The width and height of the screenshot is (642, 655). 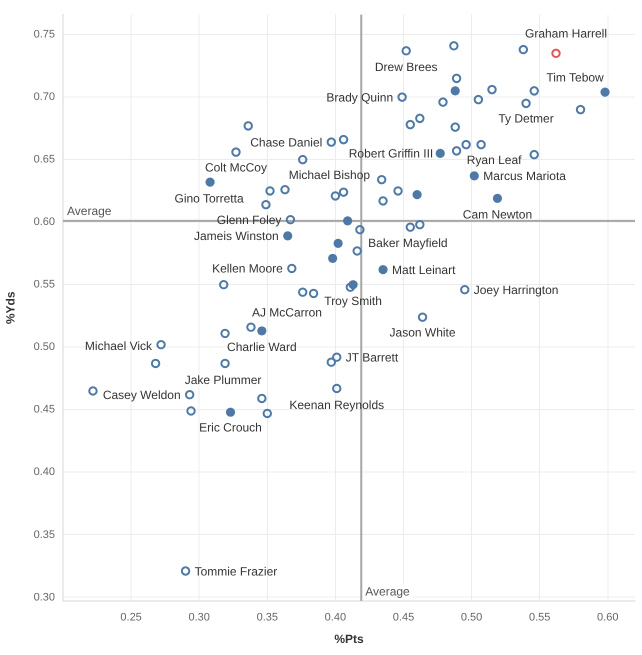 I want to click on data-label: Jason White, so click(x=423, y=332).